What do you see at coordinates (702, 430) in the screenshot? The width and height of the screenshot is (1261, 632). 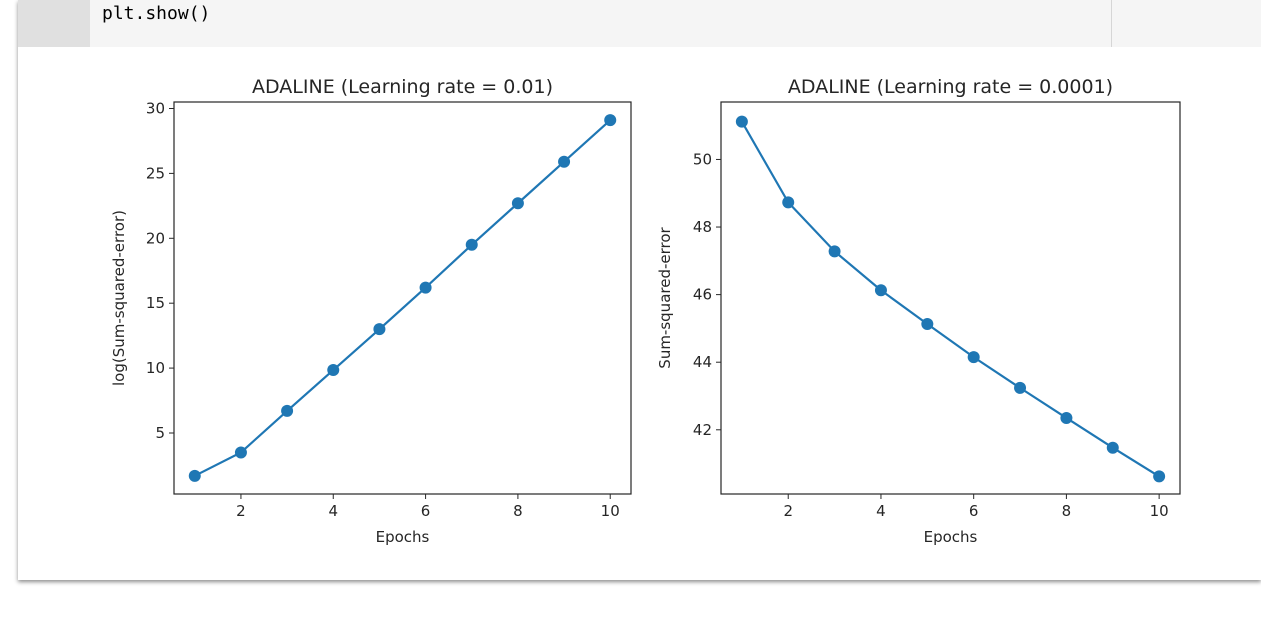 I see `y-tick-label: 42` at bounding box center [702, 430].